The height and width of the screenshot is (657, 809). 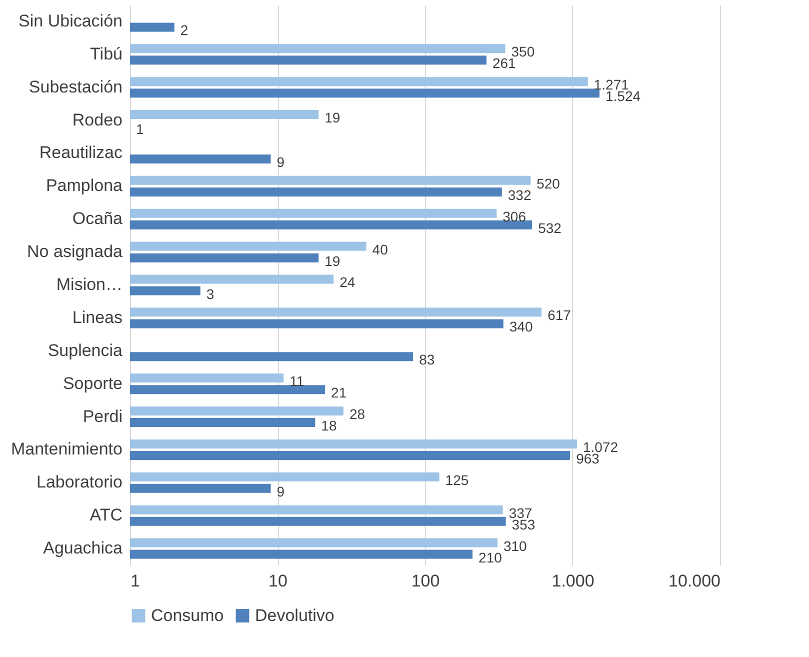 What do you see at coordinates (210, 294) in the screenshot?
I see `data-label: 3` at bounding box center [210, 294].